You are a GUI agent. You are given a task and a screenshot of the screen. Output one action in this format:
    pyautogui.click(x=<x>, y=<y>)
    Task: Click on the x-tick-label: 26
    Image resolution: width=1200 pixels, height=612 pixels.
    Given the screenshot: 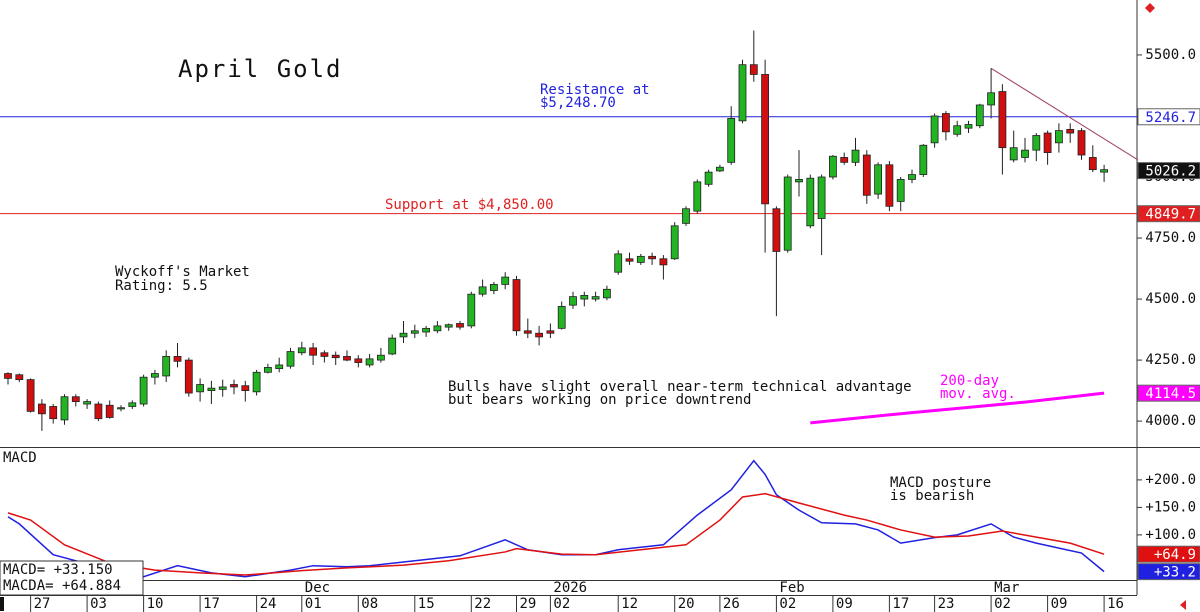 What is the action you would take?
    pyautogui.click(x=731, y=604)
    